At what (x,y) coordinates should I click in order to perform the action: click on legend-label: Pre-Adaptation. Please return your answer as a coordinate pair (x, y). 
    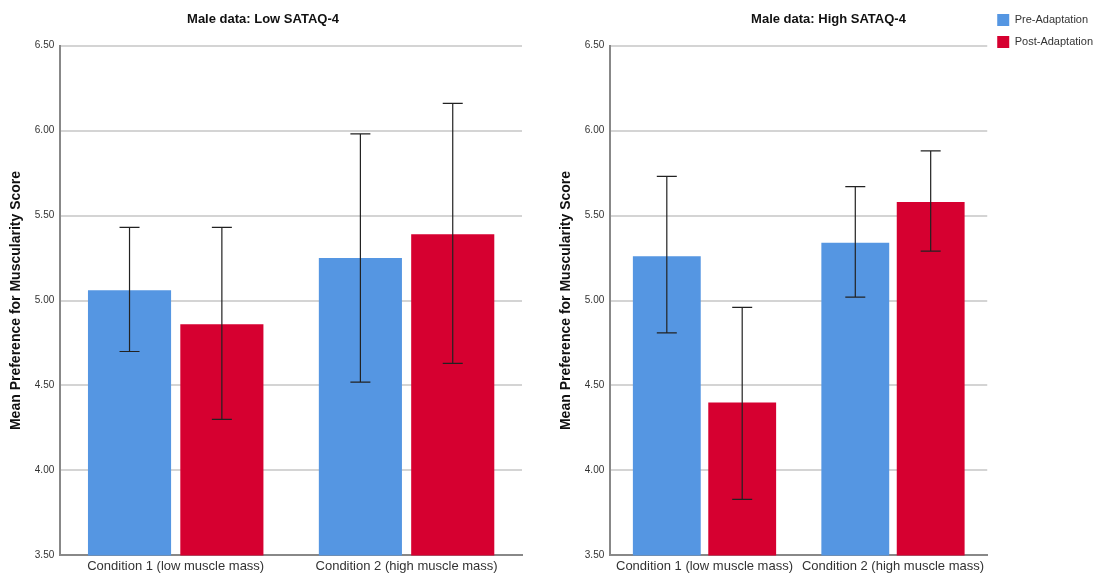
    Looking at the image, I should click on (1051, 19).